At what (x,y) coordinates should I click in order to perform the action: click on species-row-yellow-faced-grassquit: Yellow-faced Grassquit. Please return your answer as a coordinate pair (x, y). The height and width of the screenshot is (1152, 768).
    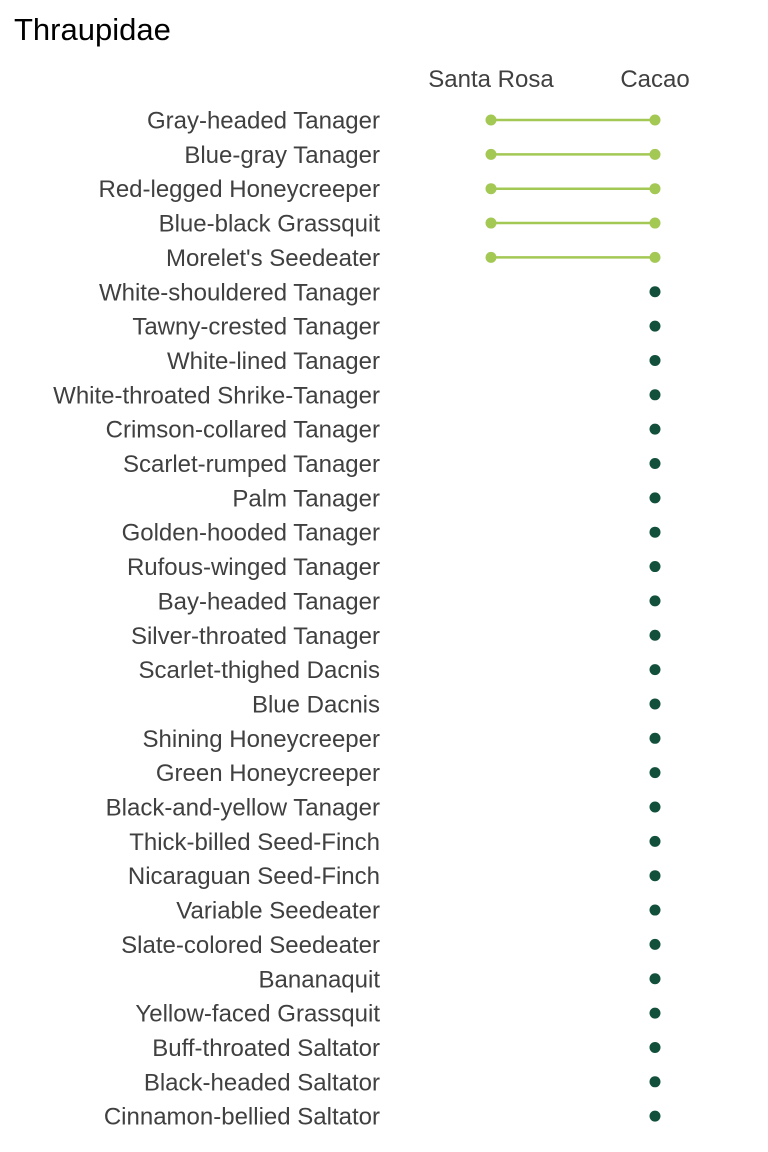
    Looking at the image, I should click on (398, 1014).